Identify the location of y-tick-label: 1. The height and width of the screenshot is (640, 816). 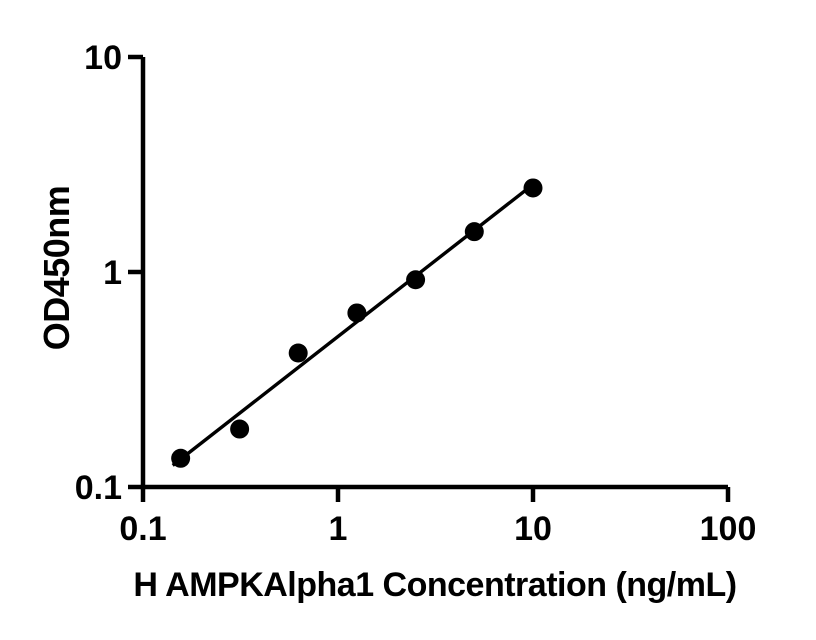
(112, 273).